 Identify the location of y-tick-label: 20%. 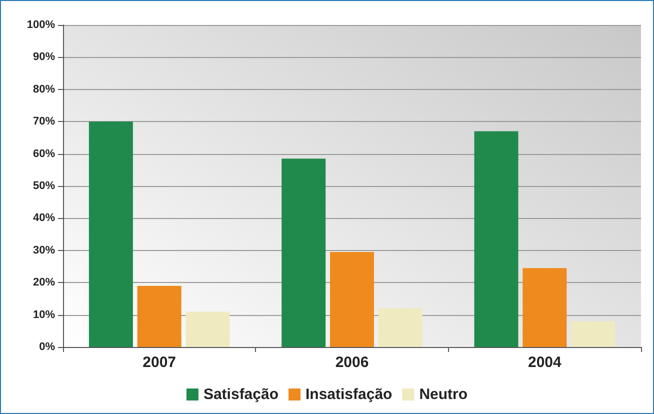
(44, 282).